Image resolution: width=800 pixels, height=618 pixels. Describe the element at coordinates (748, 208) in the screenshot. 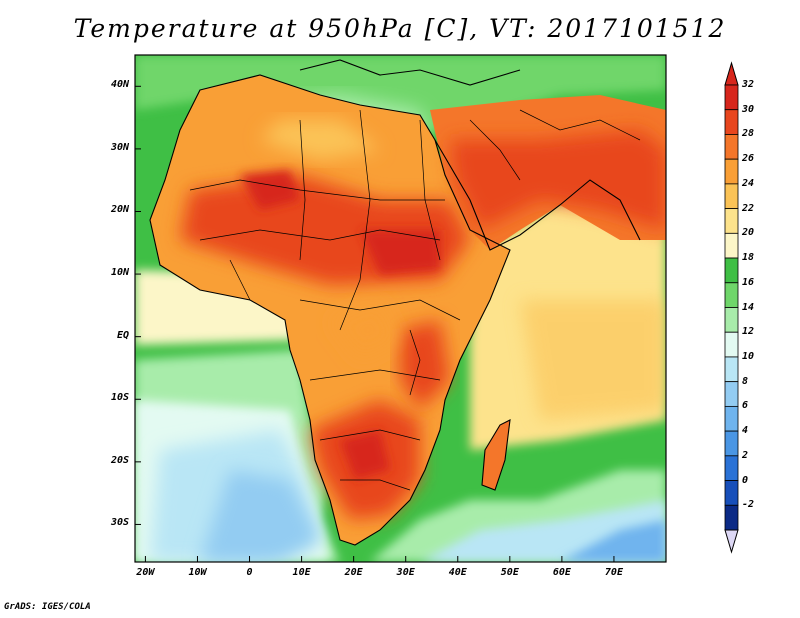

I see `colorbar-label: 22` at that location.